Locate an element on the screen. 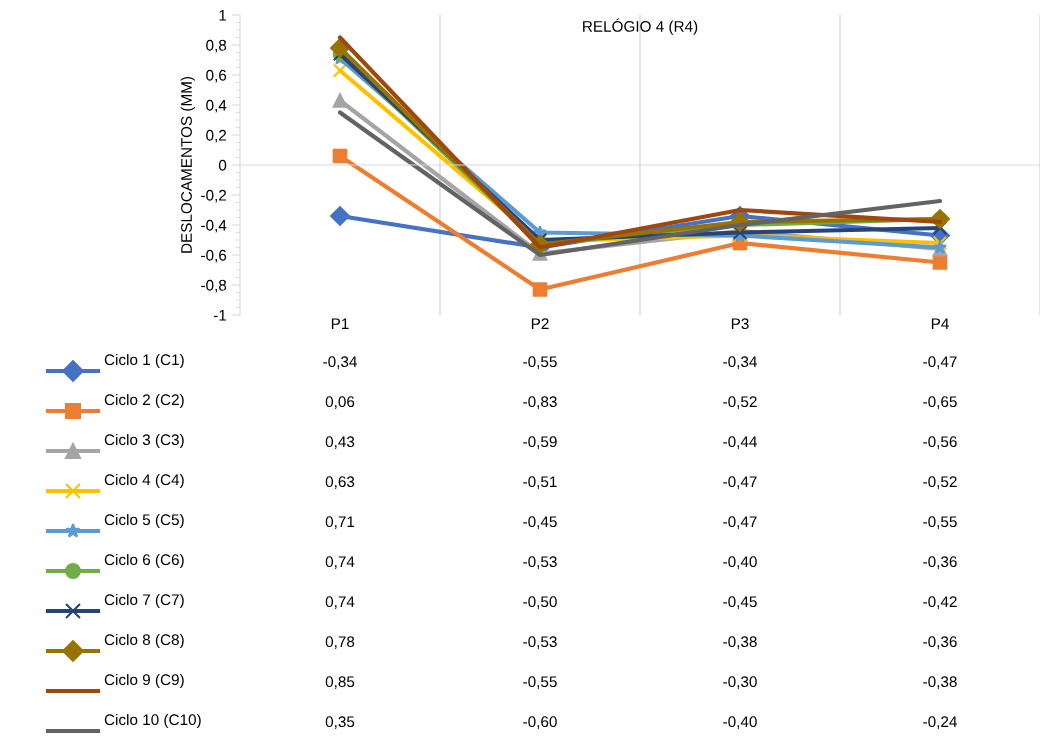  x-tick-label: P2 is located at coordinates (540, 323).